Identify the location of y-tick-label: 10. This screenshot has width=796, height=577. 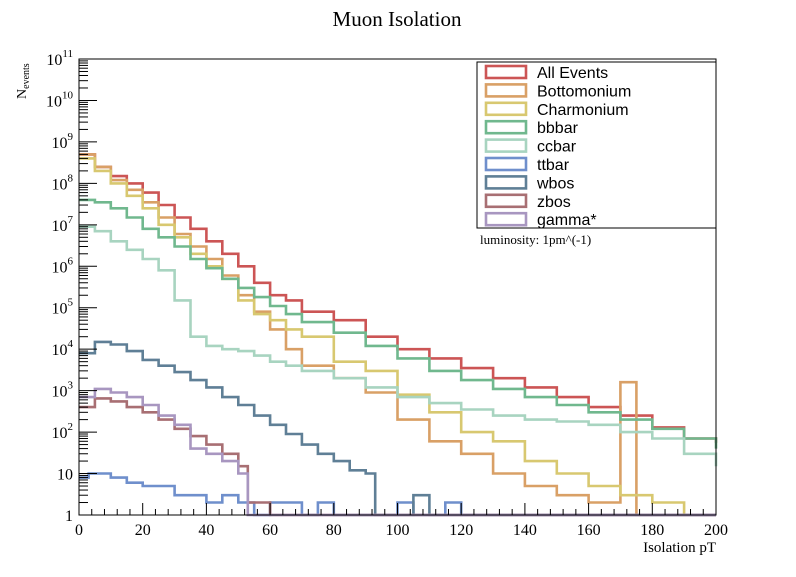
(65, 475).